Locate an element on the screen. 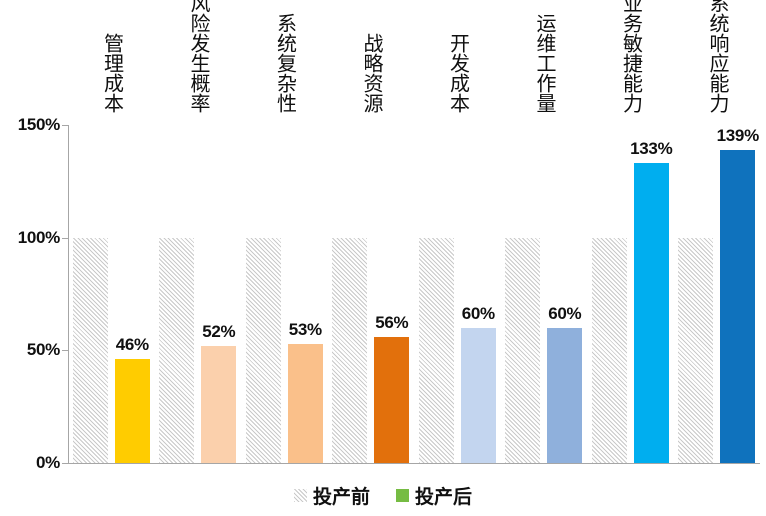  category-label: 风险发生概率 is located at coordinates (197, 56).